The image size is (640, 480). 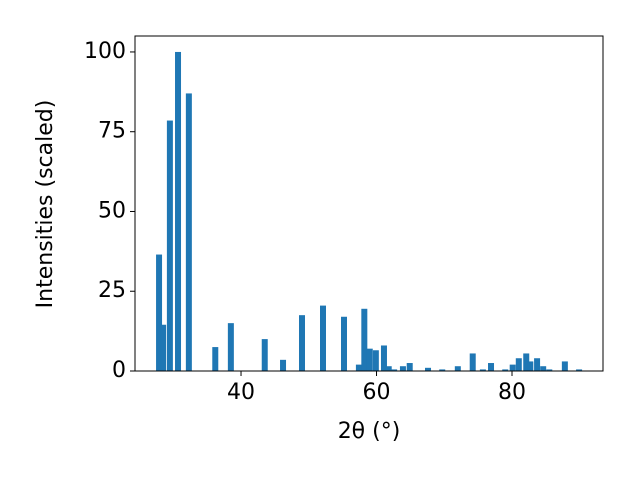 What do you see at coordinates (377, 392) in the screenshot?
I see `x-tick-label: 60` at bounding box center [377, 392].